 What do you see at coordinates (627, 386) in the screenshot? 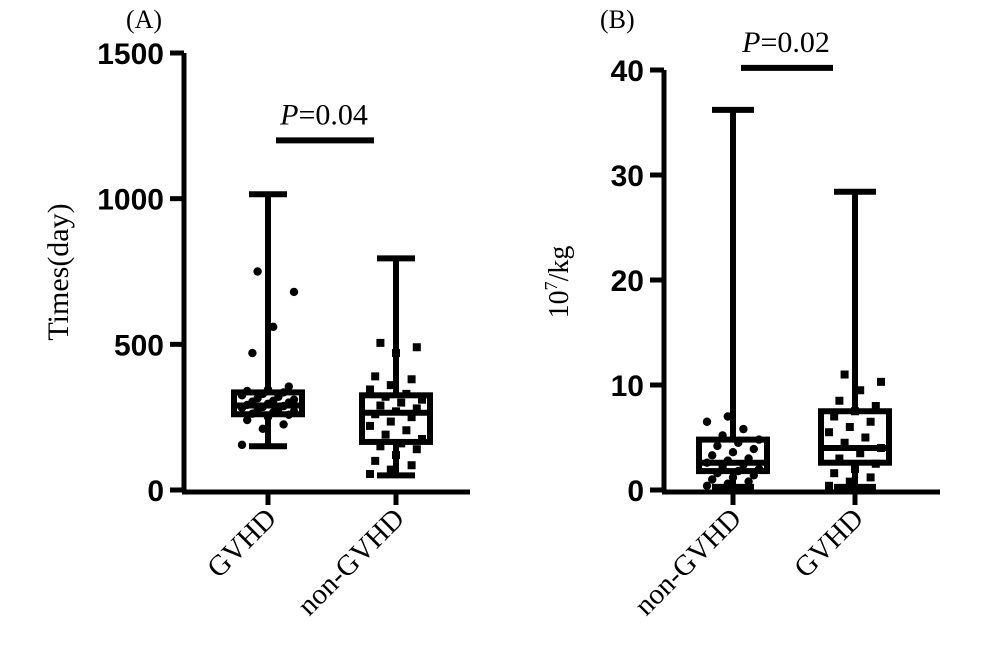
I see `y-tick-label: 10` at bounding box center [627, 386].